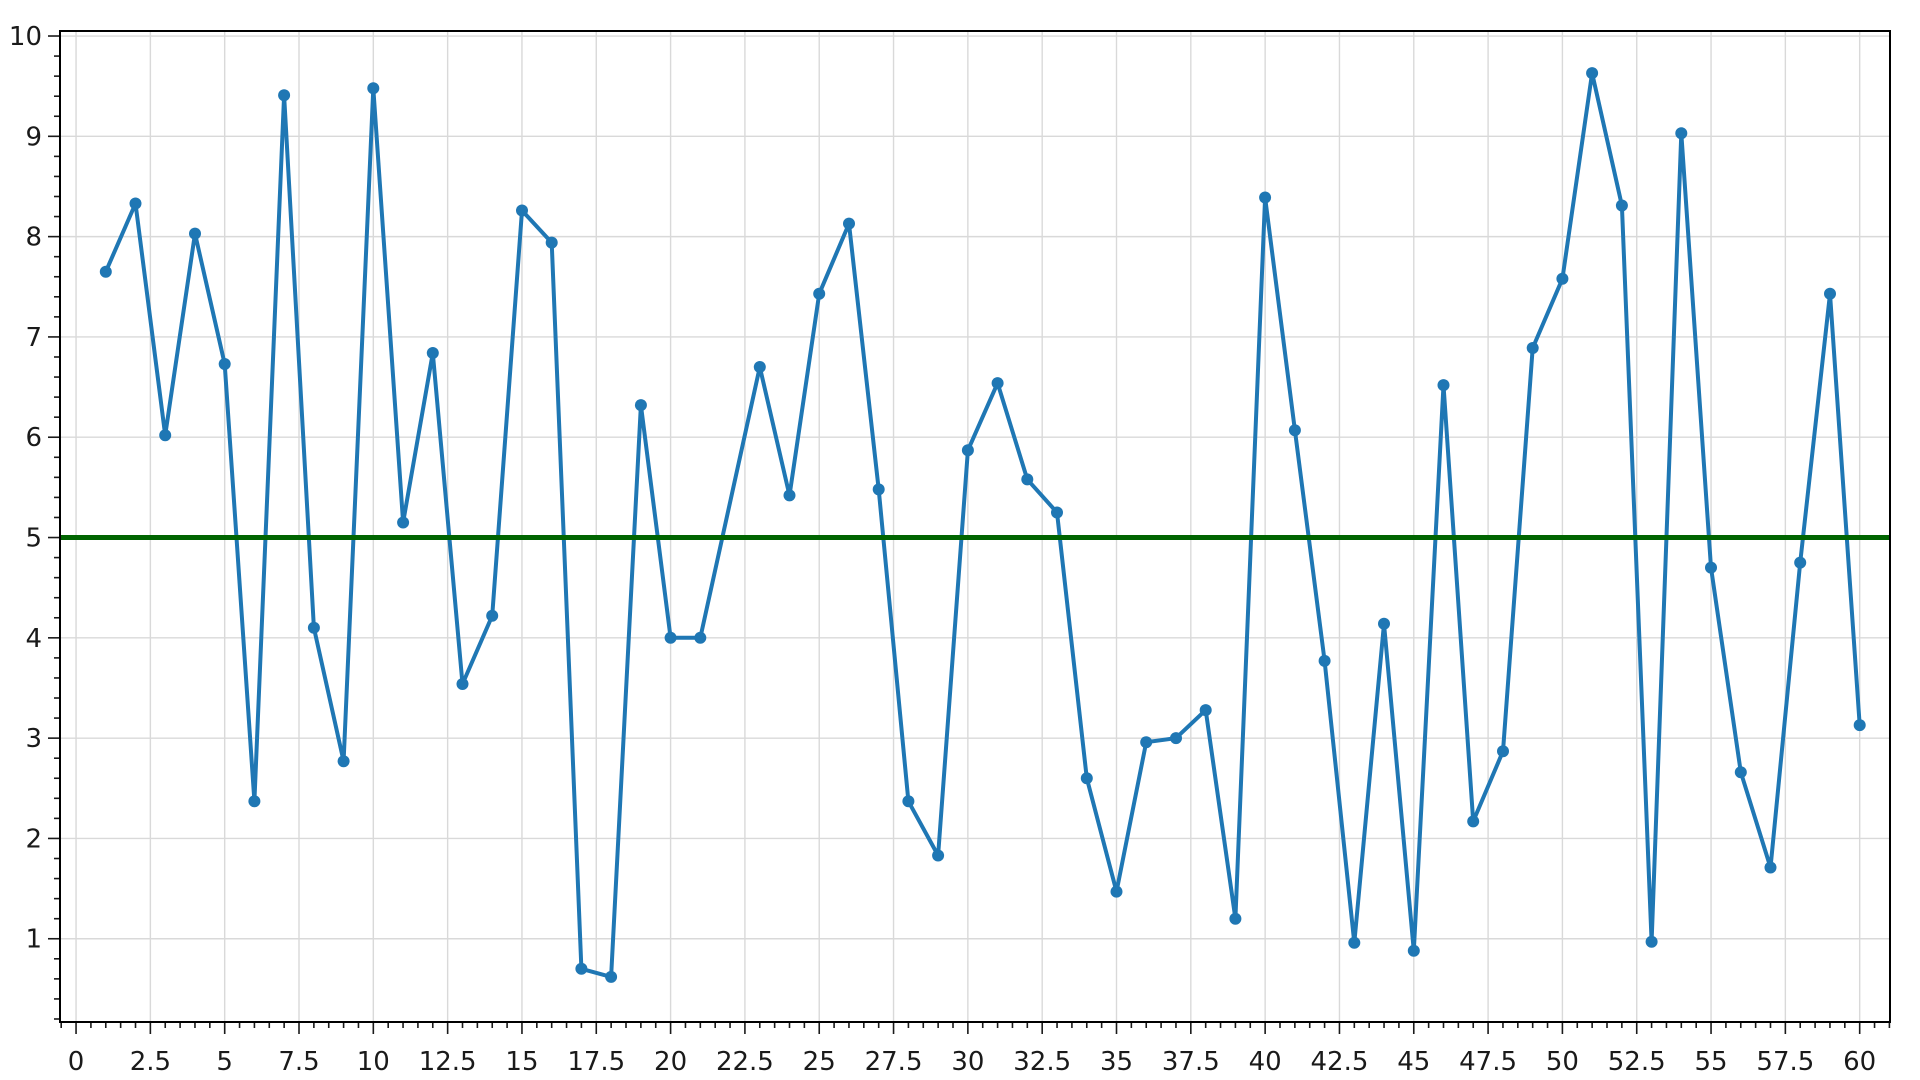  I want to click on y-tick-label: 1, so click(33, 940).